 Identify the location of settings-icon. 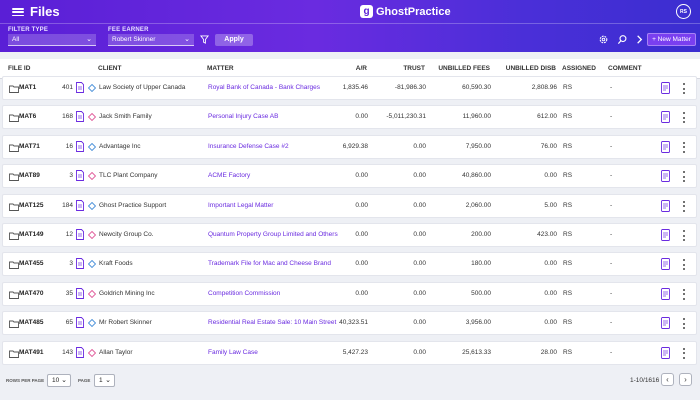
(603, 39).